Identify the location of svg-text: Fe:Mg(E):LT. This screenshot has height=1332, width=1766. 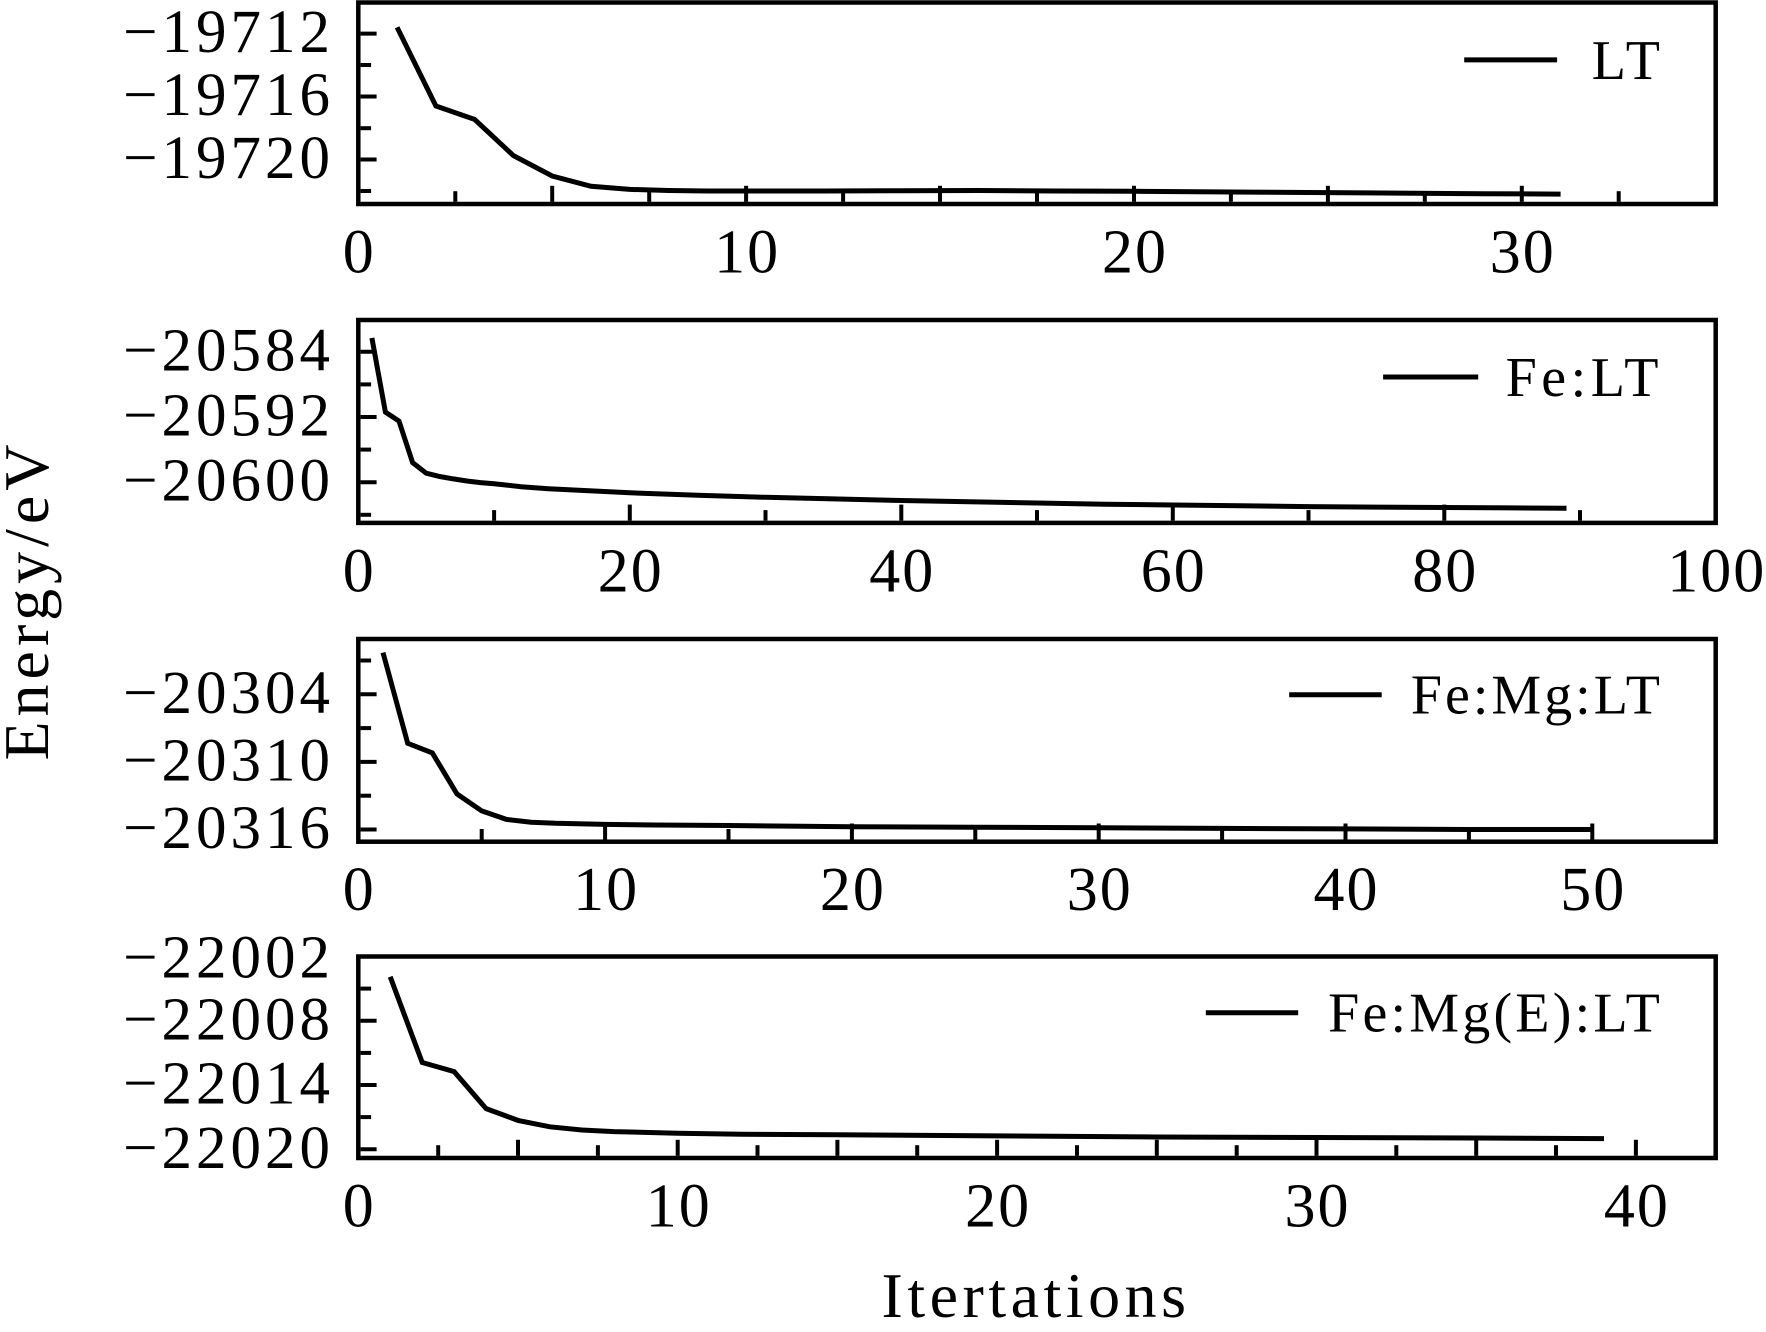
(1495, 1014).